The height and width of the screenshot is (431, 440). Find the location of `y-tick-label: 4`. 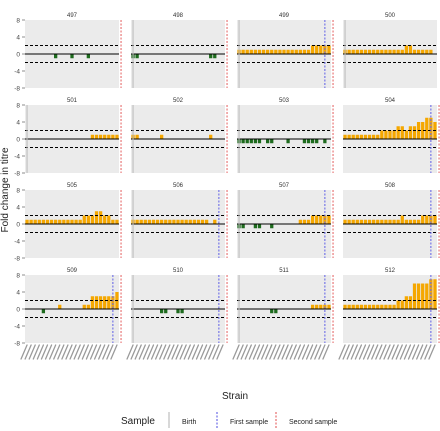

y-tick-label: 4 is located at coordinates (18, 37).